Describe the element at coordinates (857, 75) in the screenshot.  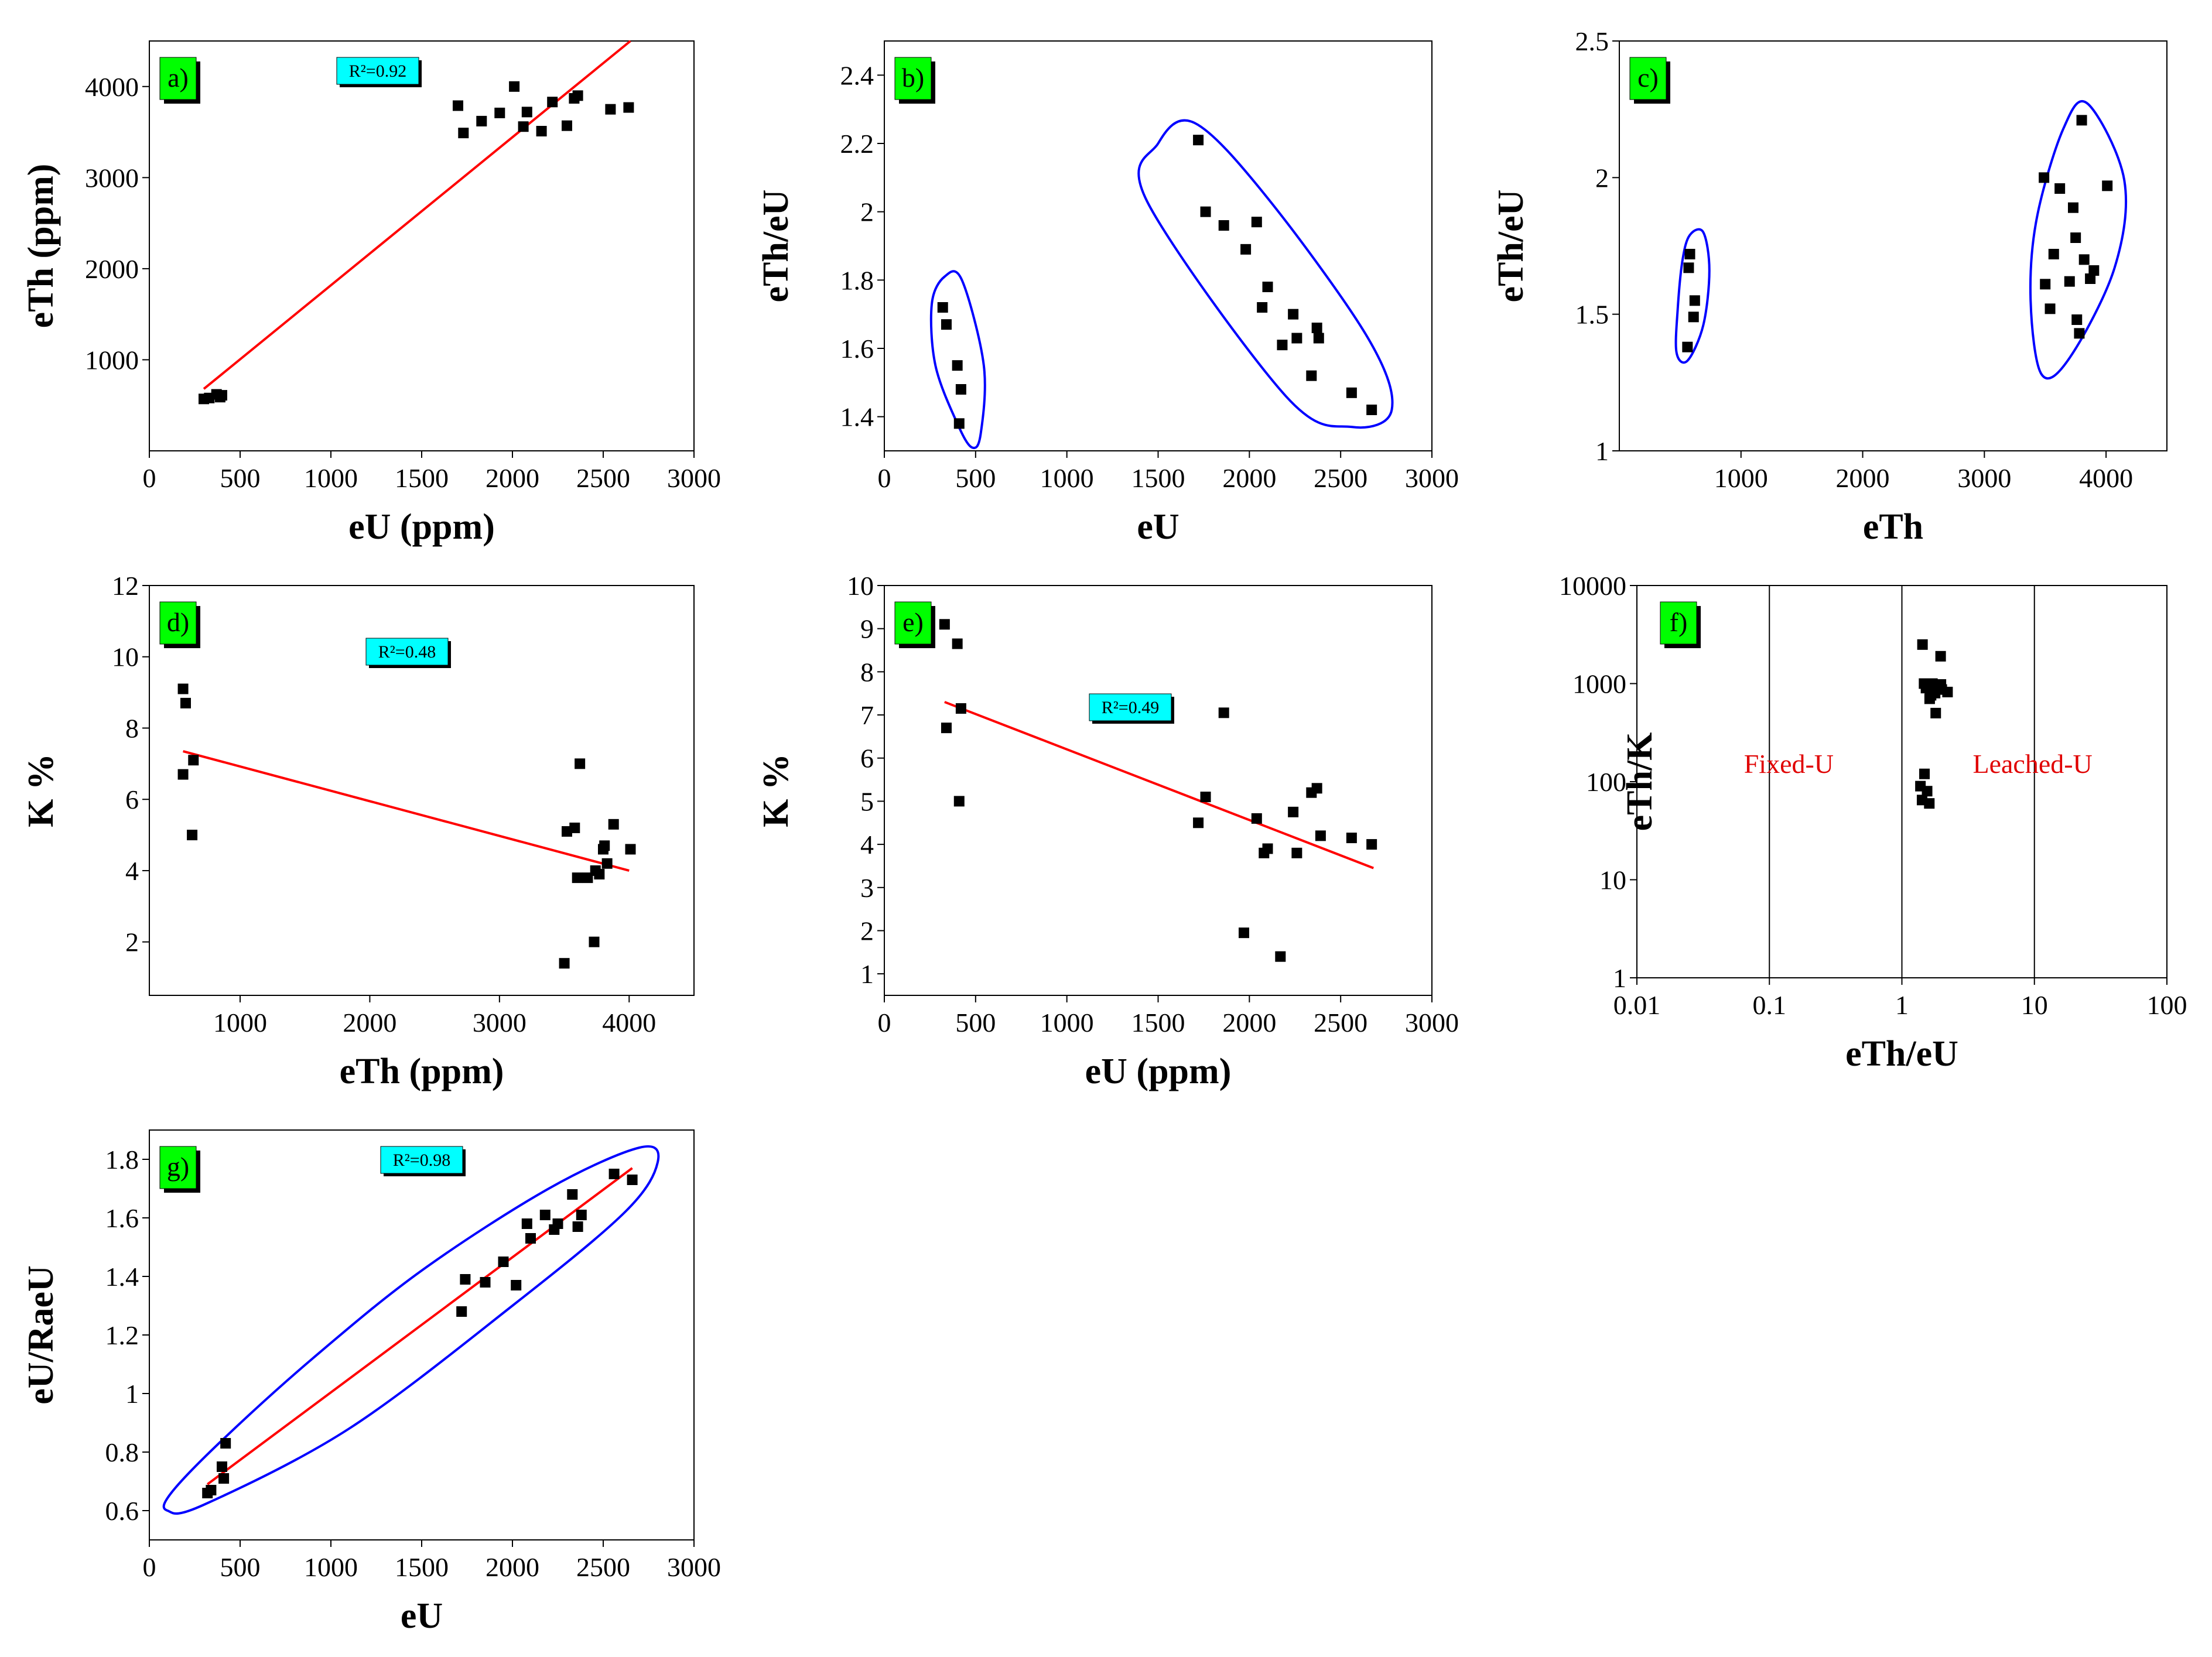
I see `y-tick-label: 2.4` at that location.